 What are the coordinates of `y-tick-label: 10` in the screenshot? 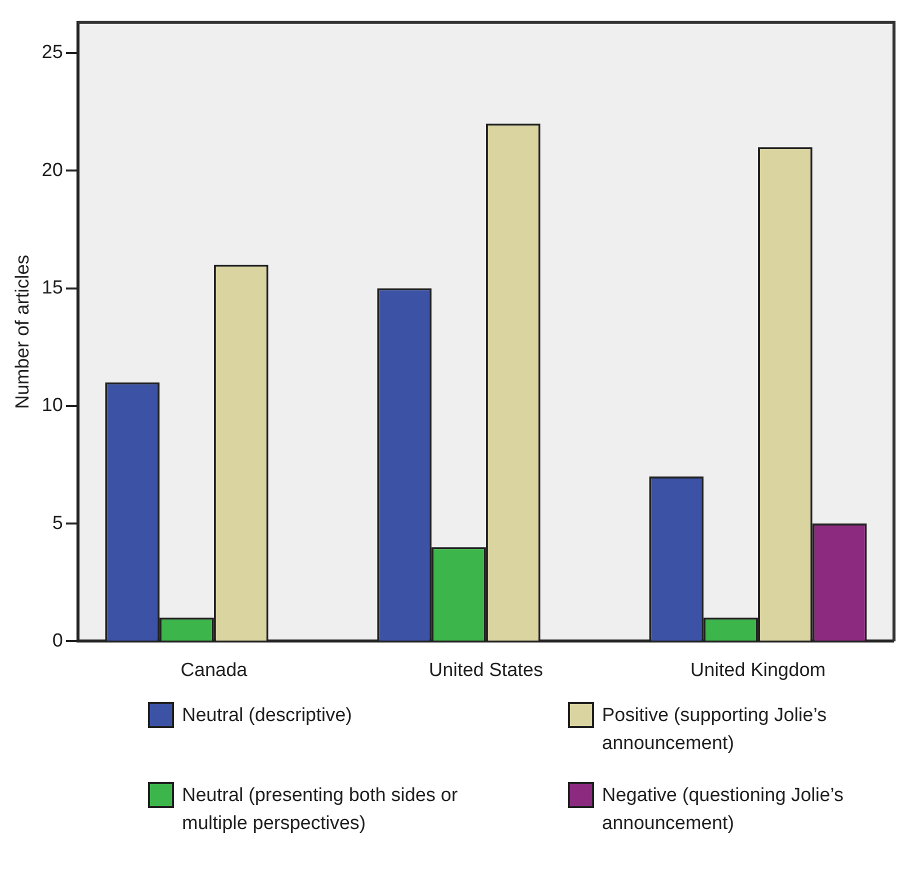 It's located at (52, 405).